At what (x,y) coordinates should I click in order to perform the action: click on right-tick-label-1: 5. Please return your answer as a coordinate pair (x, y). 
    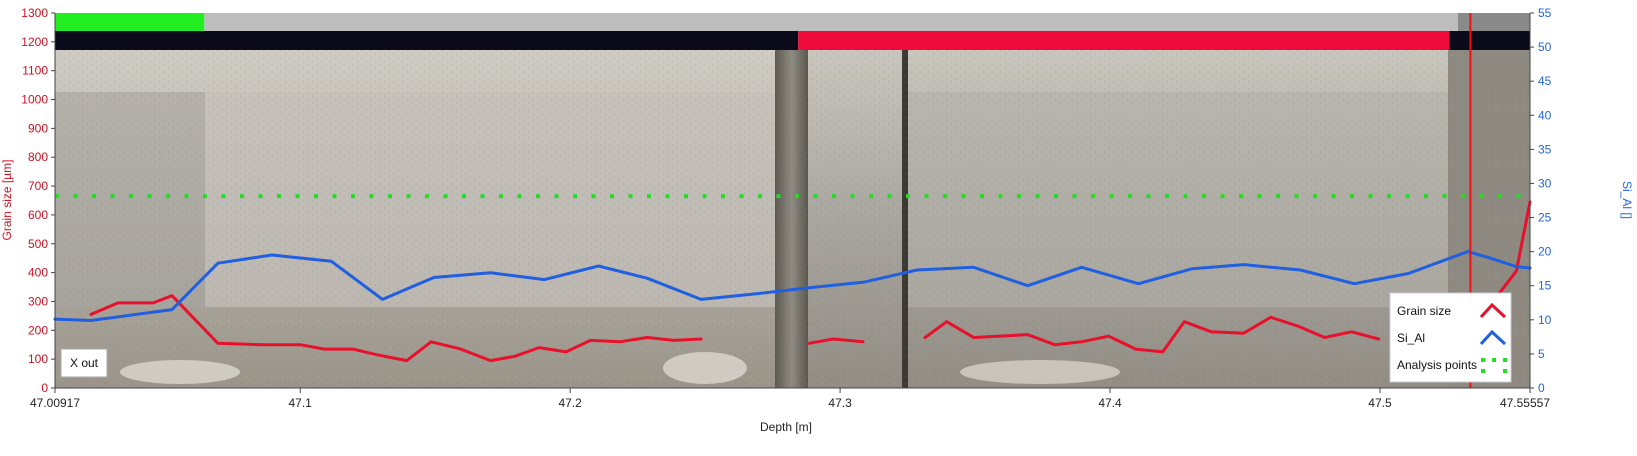
    Looking at the image, I should click on (1541, 354).